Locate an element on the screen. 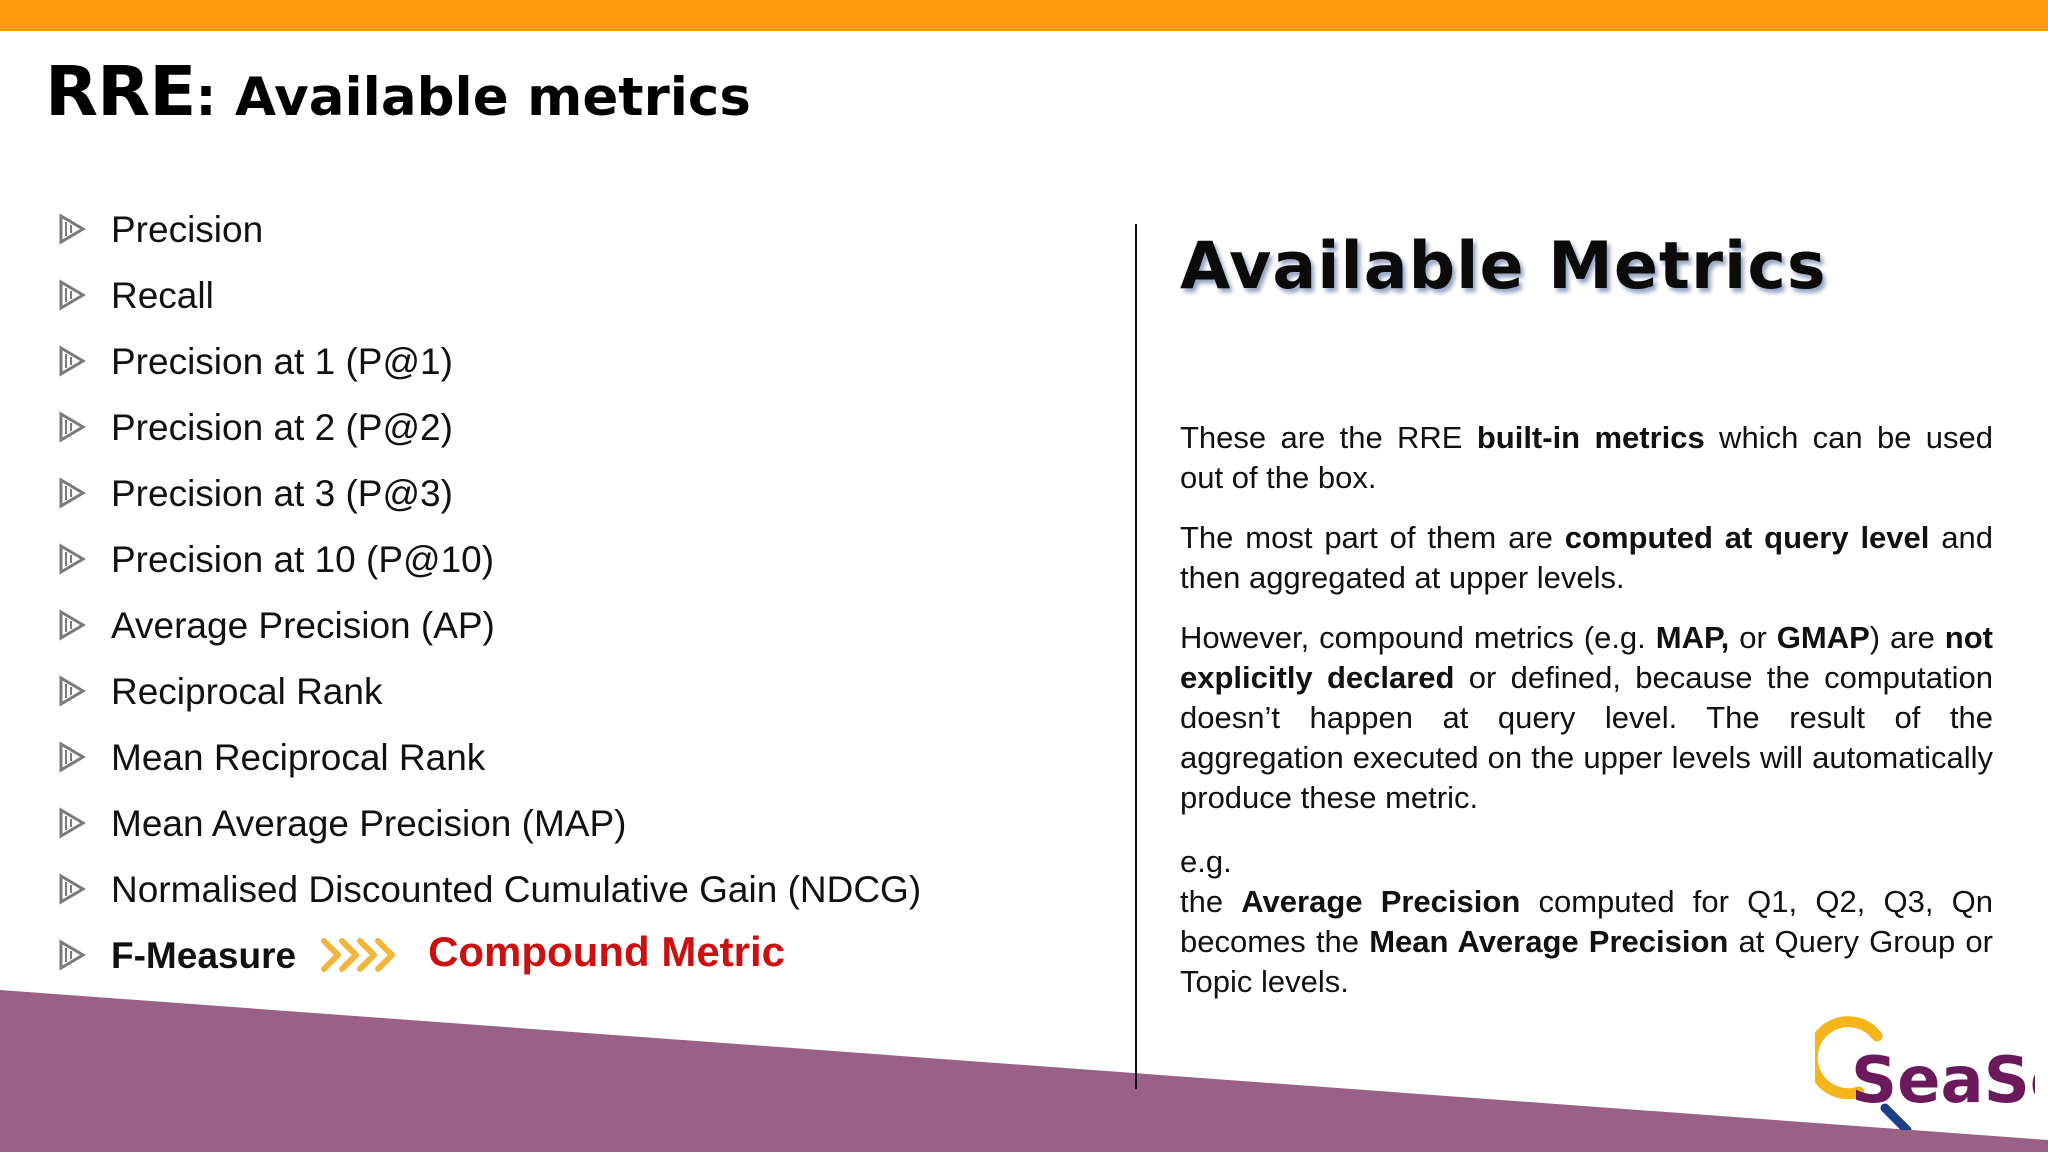 The image size is (2048, 1152). list-item: Precision at 3 (P@3) is located at coordinates (489, 493).